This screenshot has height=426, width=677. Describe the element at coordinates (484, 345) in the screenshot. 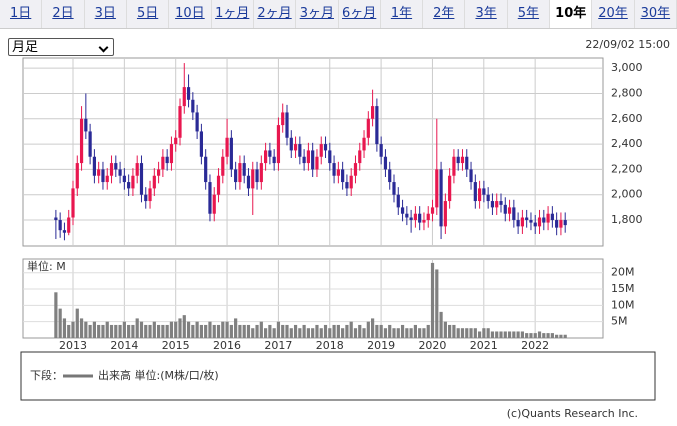

I see `x-tick-label: 2021` at that location.